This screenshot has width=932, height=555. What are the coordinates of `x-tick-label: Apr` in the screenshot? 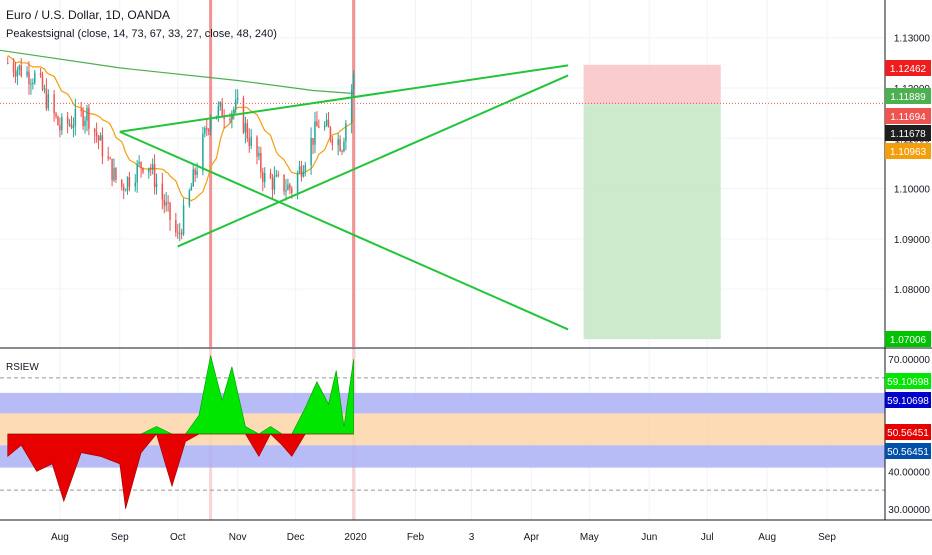 It's located at (532, 537).